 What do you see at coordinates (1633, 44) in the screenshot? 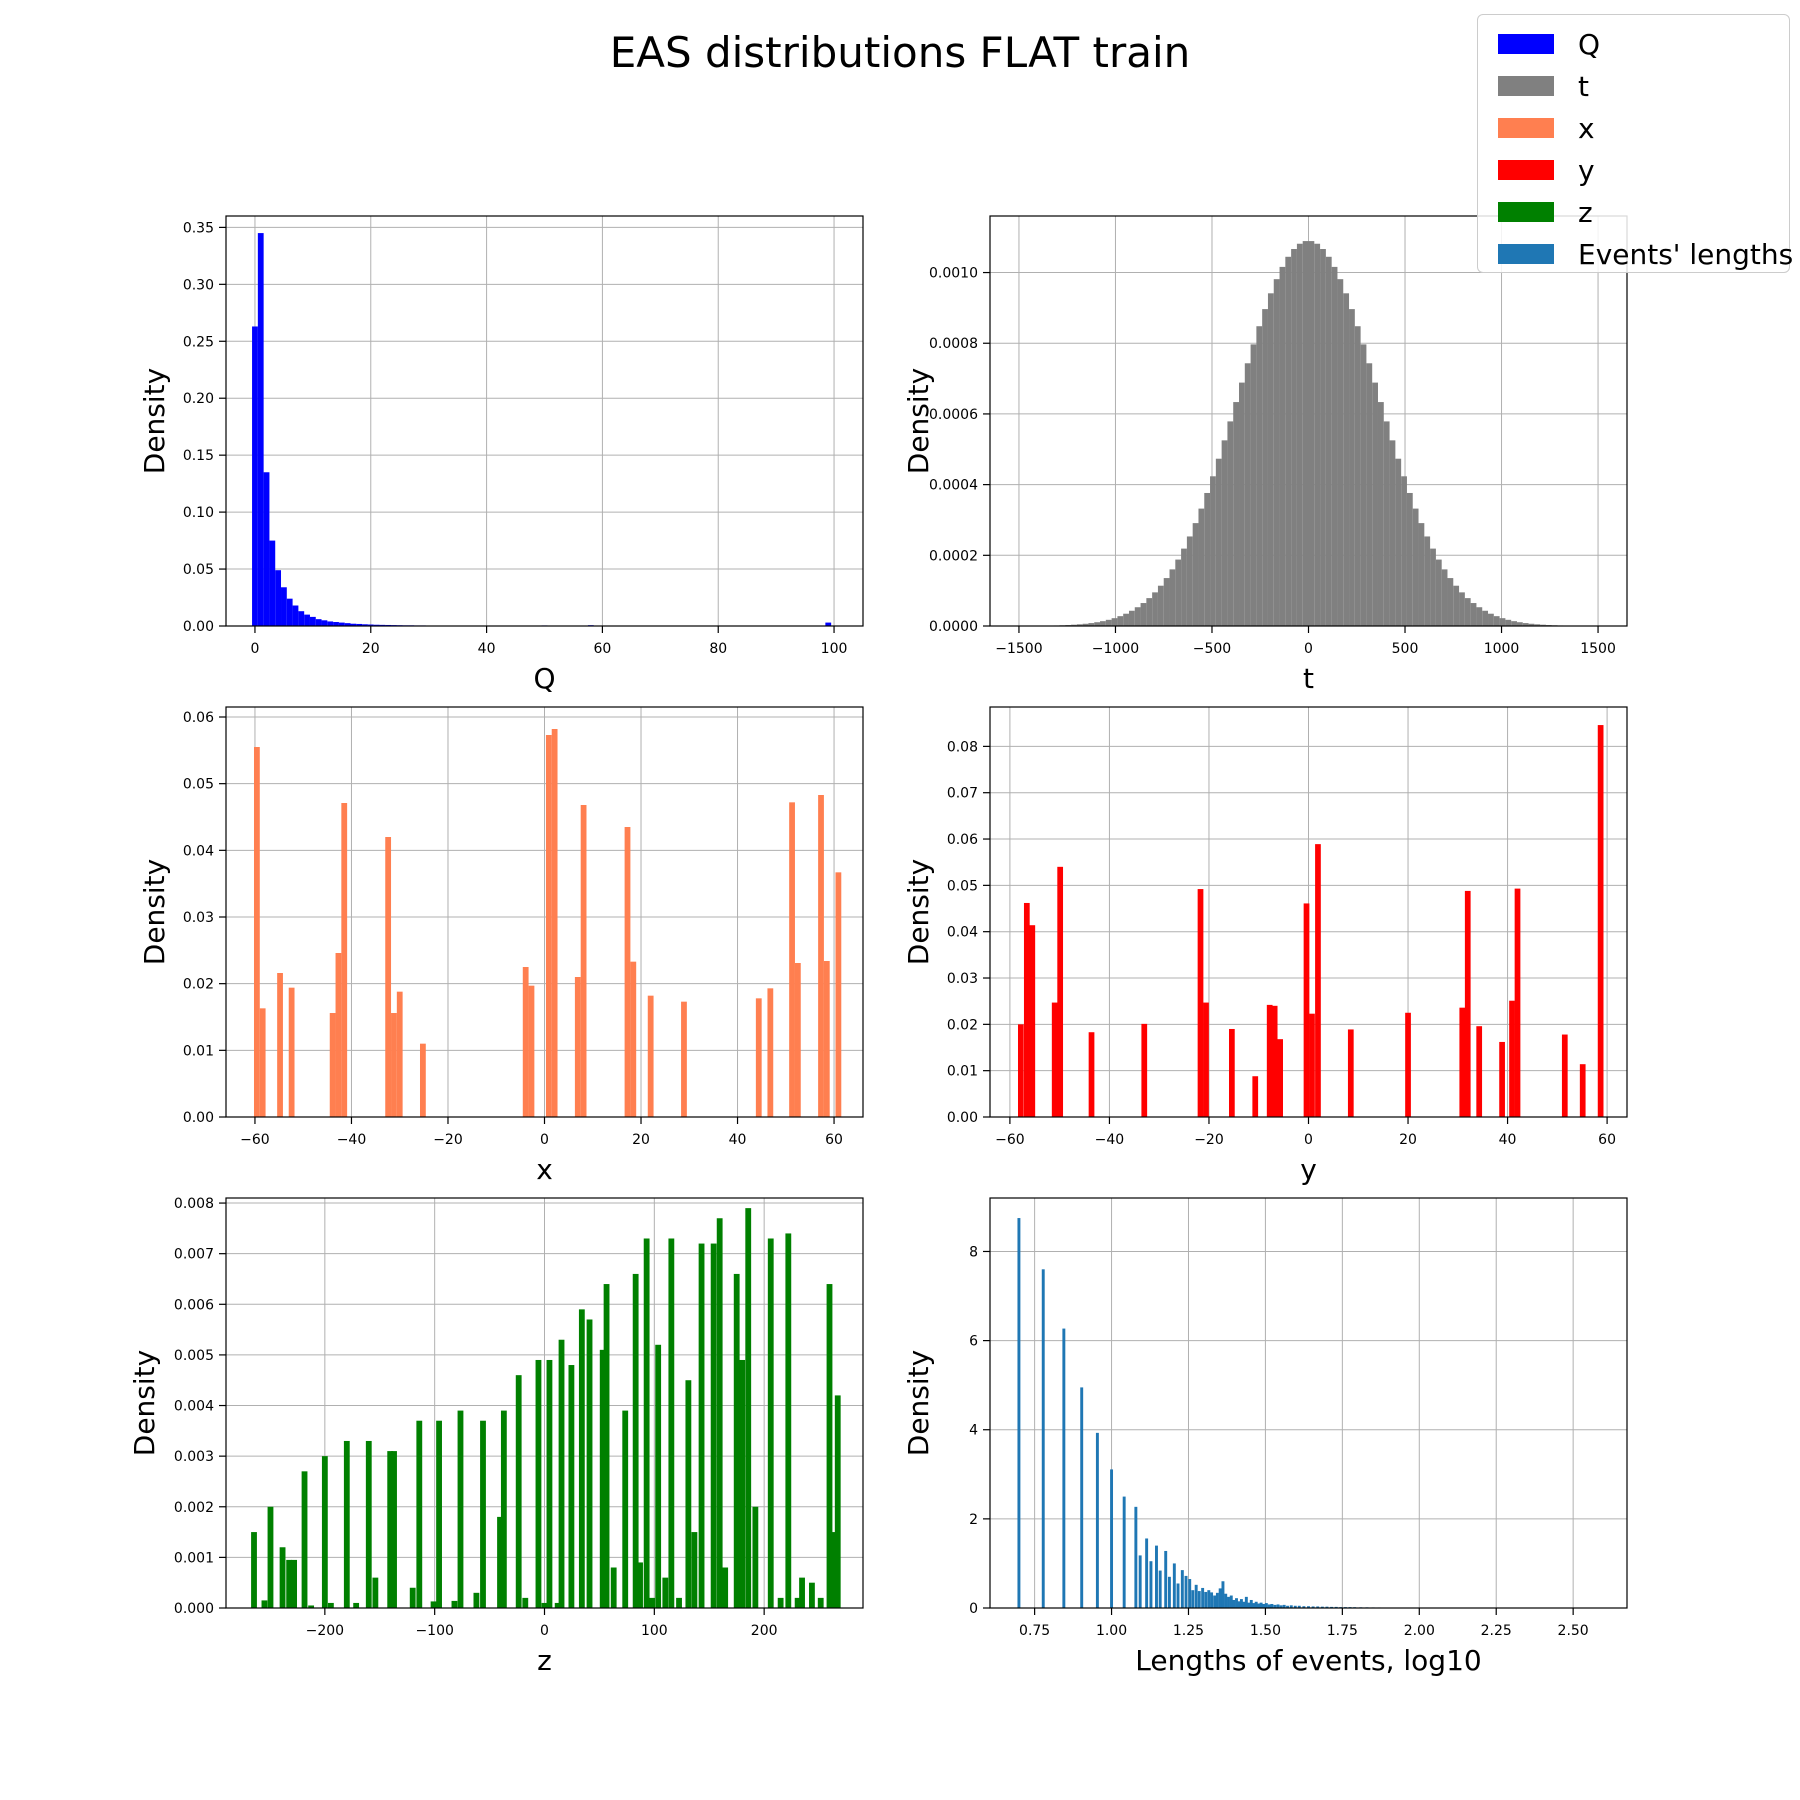
I see `legend-item-q: Q` at bounding box center [1633, 44].